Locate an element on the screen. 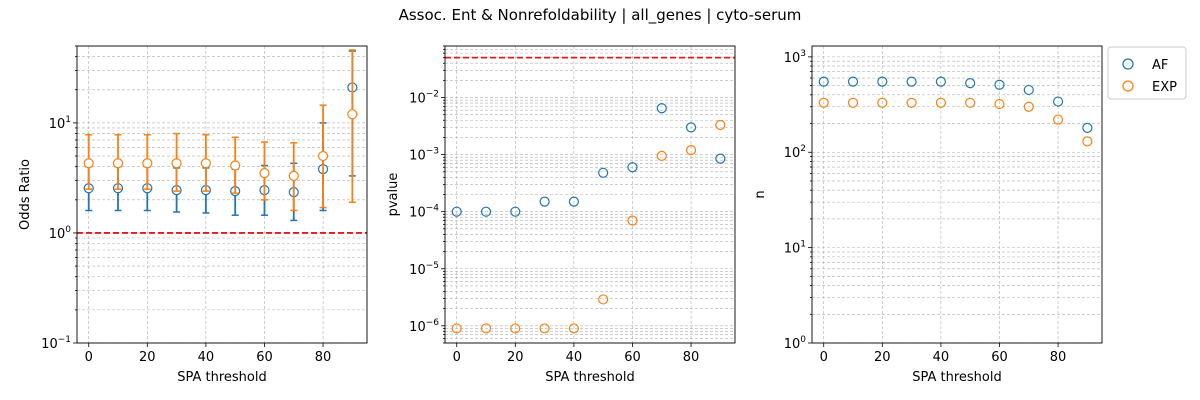 The height and width of the screenshot is (400, 1200). y-tick-label: 10⁻³ is located at coordinates (424, 155).